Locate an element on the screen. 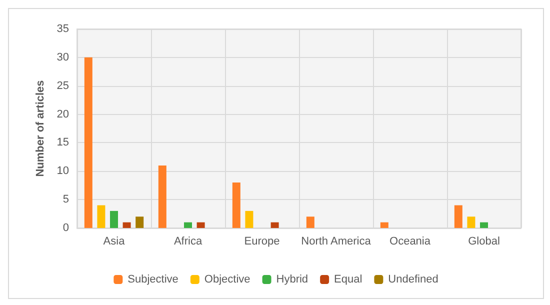  legend-label: Undefined is located at coordinates (413, 280).